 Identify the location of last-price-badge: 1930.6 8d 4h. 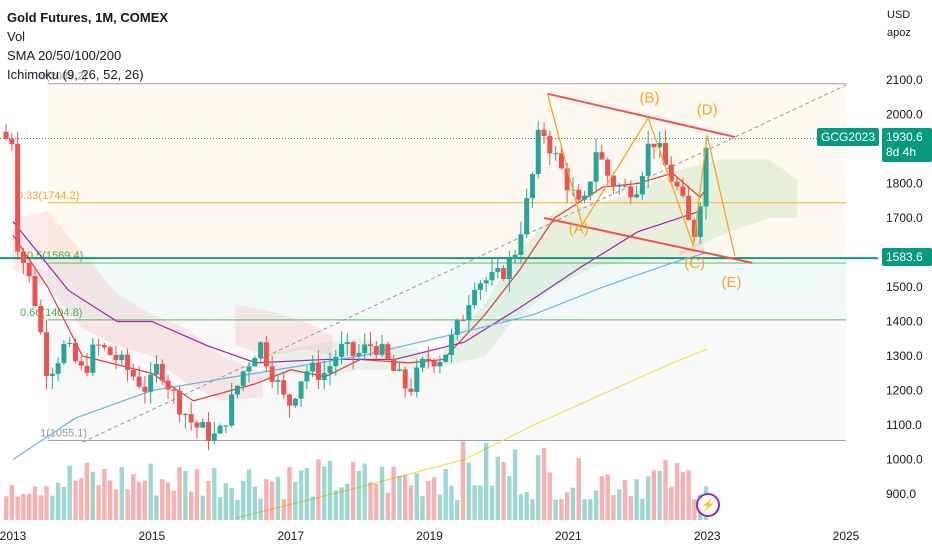
(907, 145).